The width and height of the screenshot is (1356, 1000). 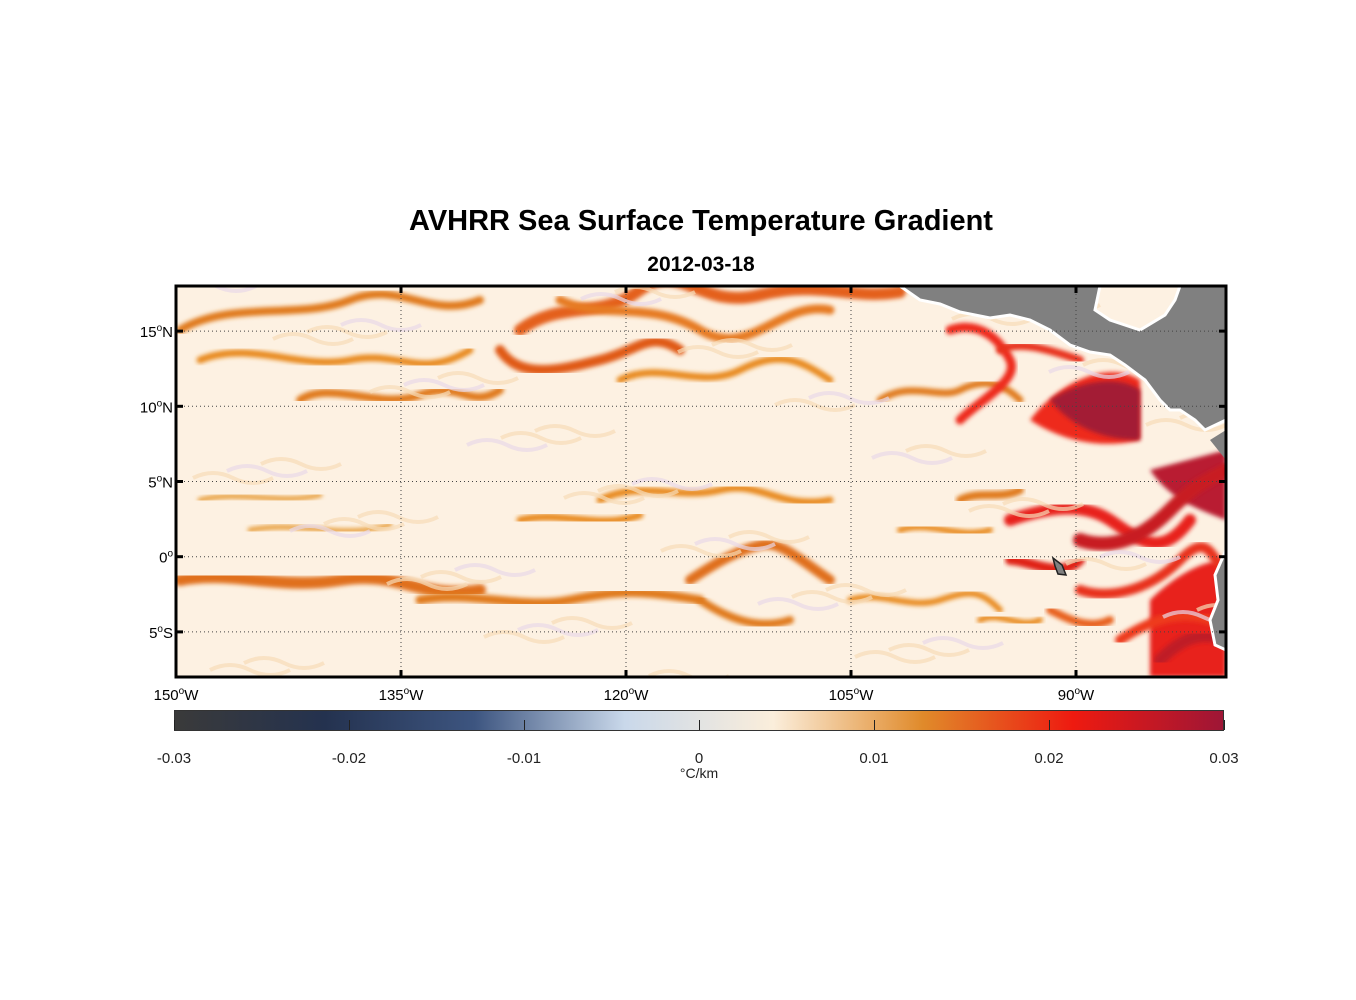 What do you see at coordinates (1076, 695) in the screenshot?
I see `lon-tick-label: 90oW` at bounding box center [1076, 695].